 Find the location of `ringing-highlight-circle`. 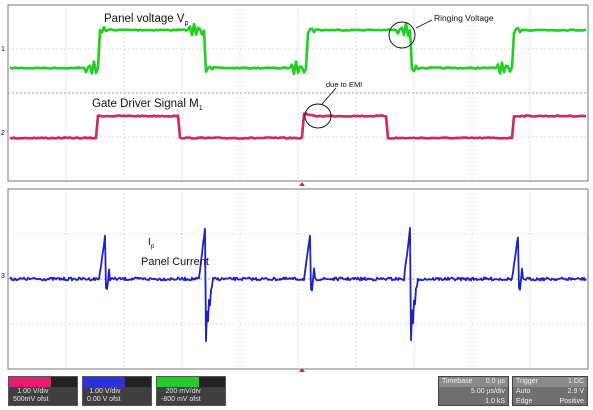

ringing-highlight-circle is located at coordinates (402, 35).